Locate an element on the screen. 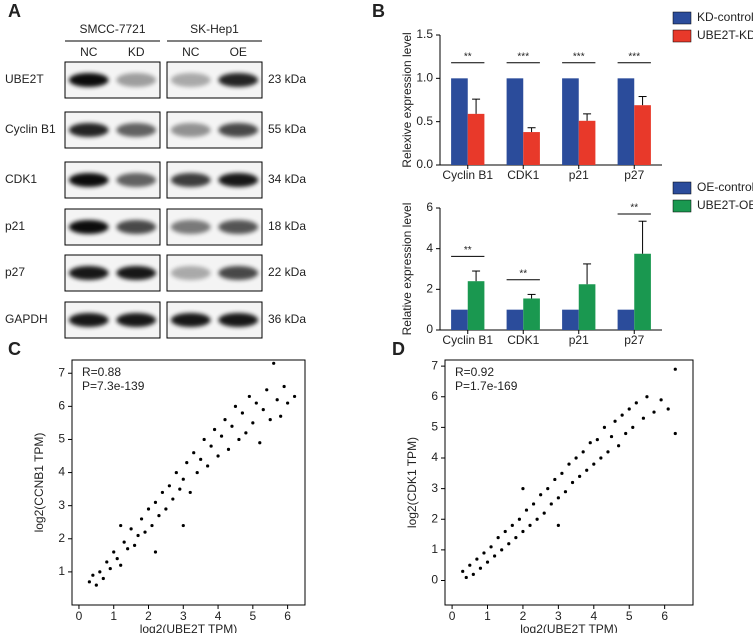  y-tick-label: 4 is located at coordinates (61, 472).